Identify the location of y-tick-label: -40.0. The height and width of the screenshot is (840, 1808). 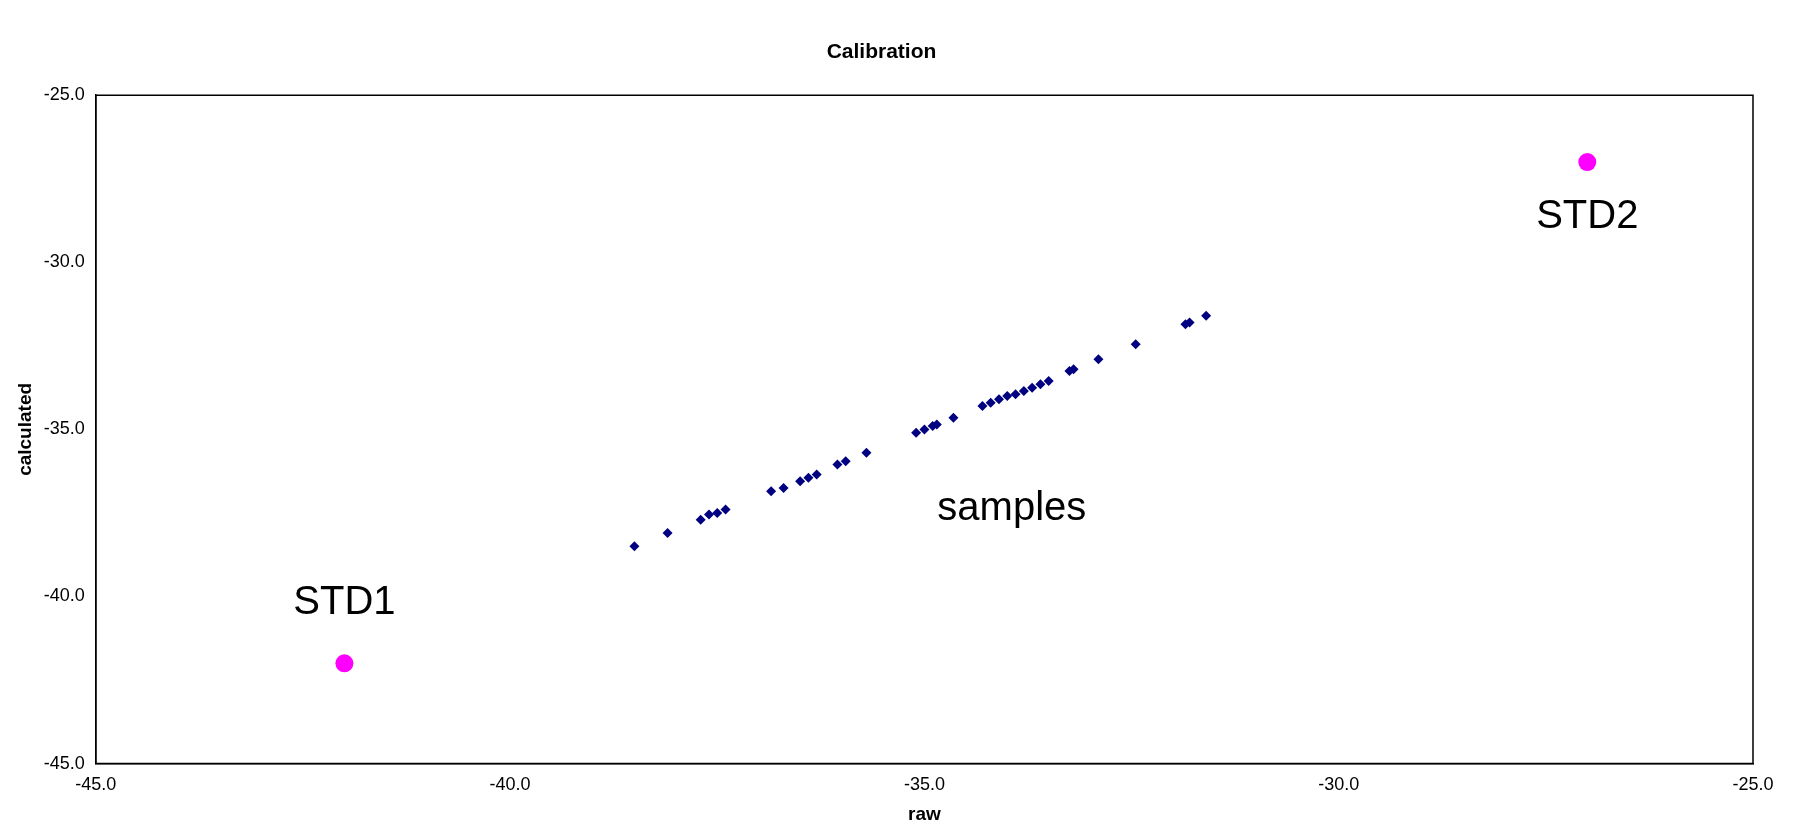
(64, 595).